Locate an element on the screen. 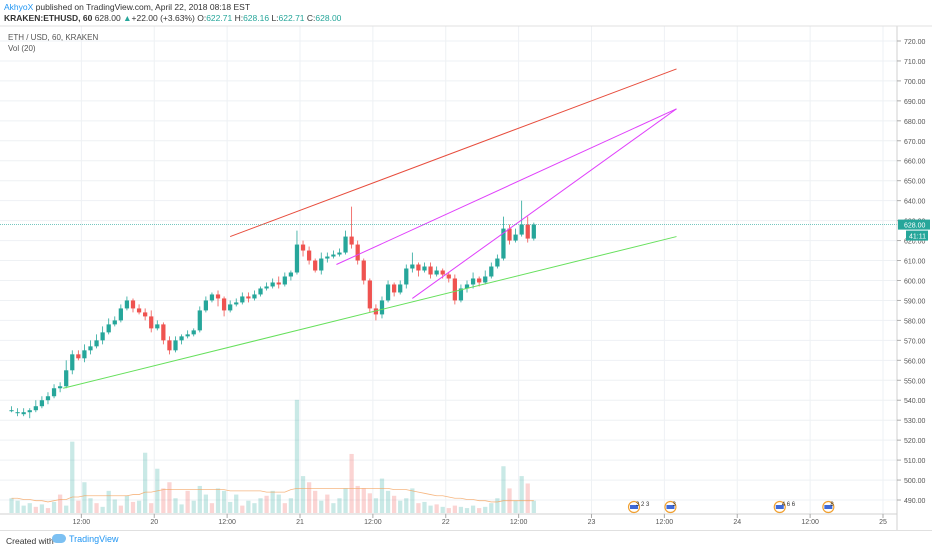 The image size is (932, 551). legend-main-series: ETH / USD, 60, KRAKEN is located at coordinates (53, 37).